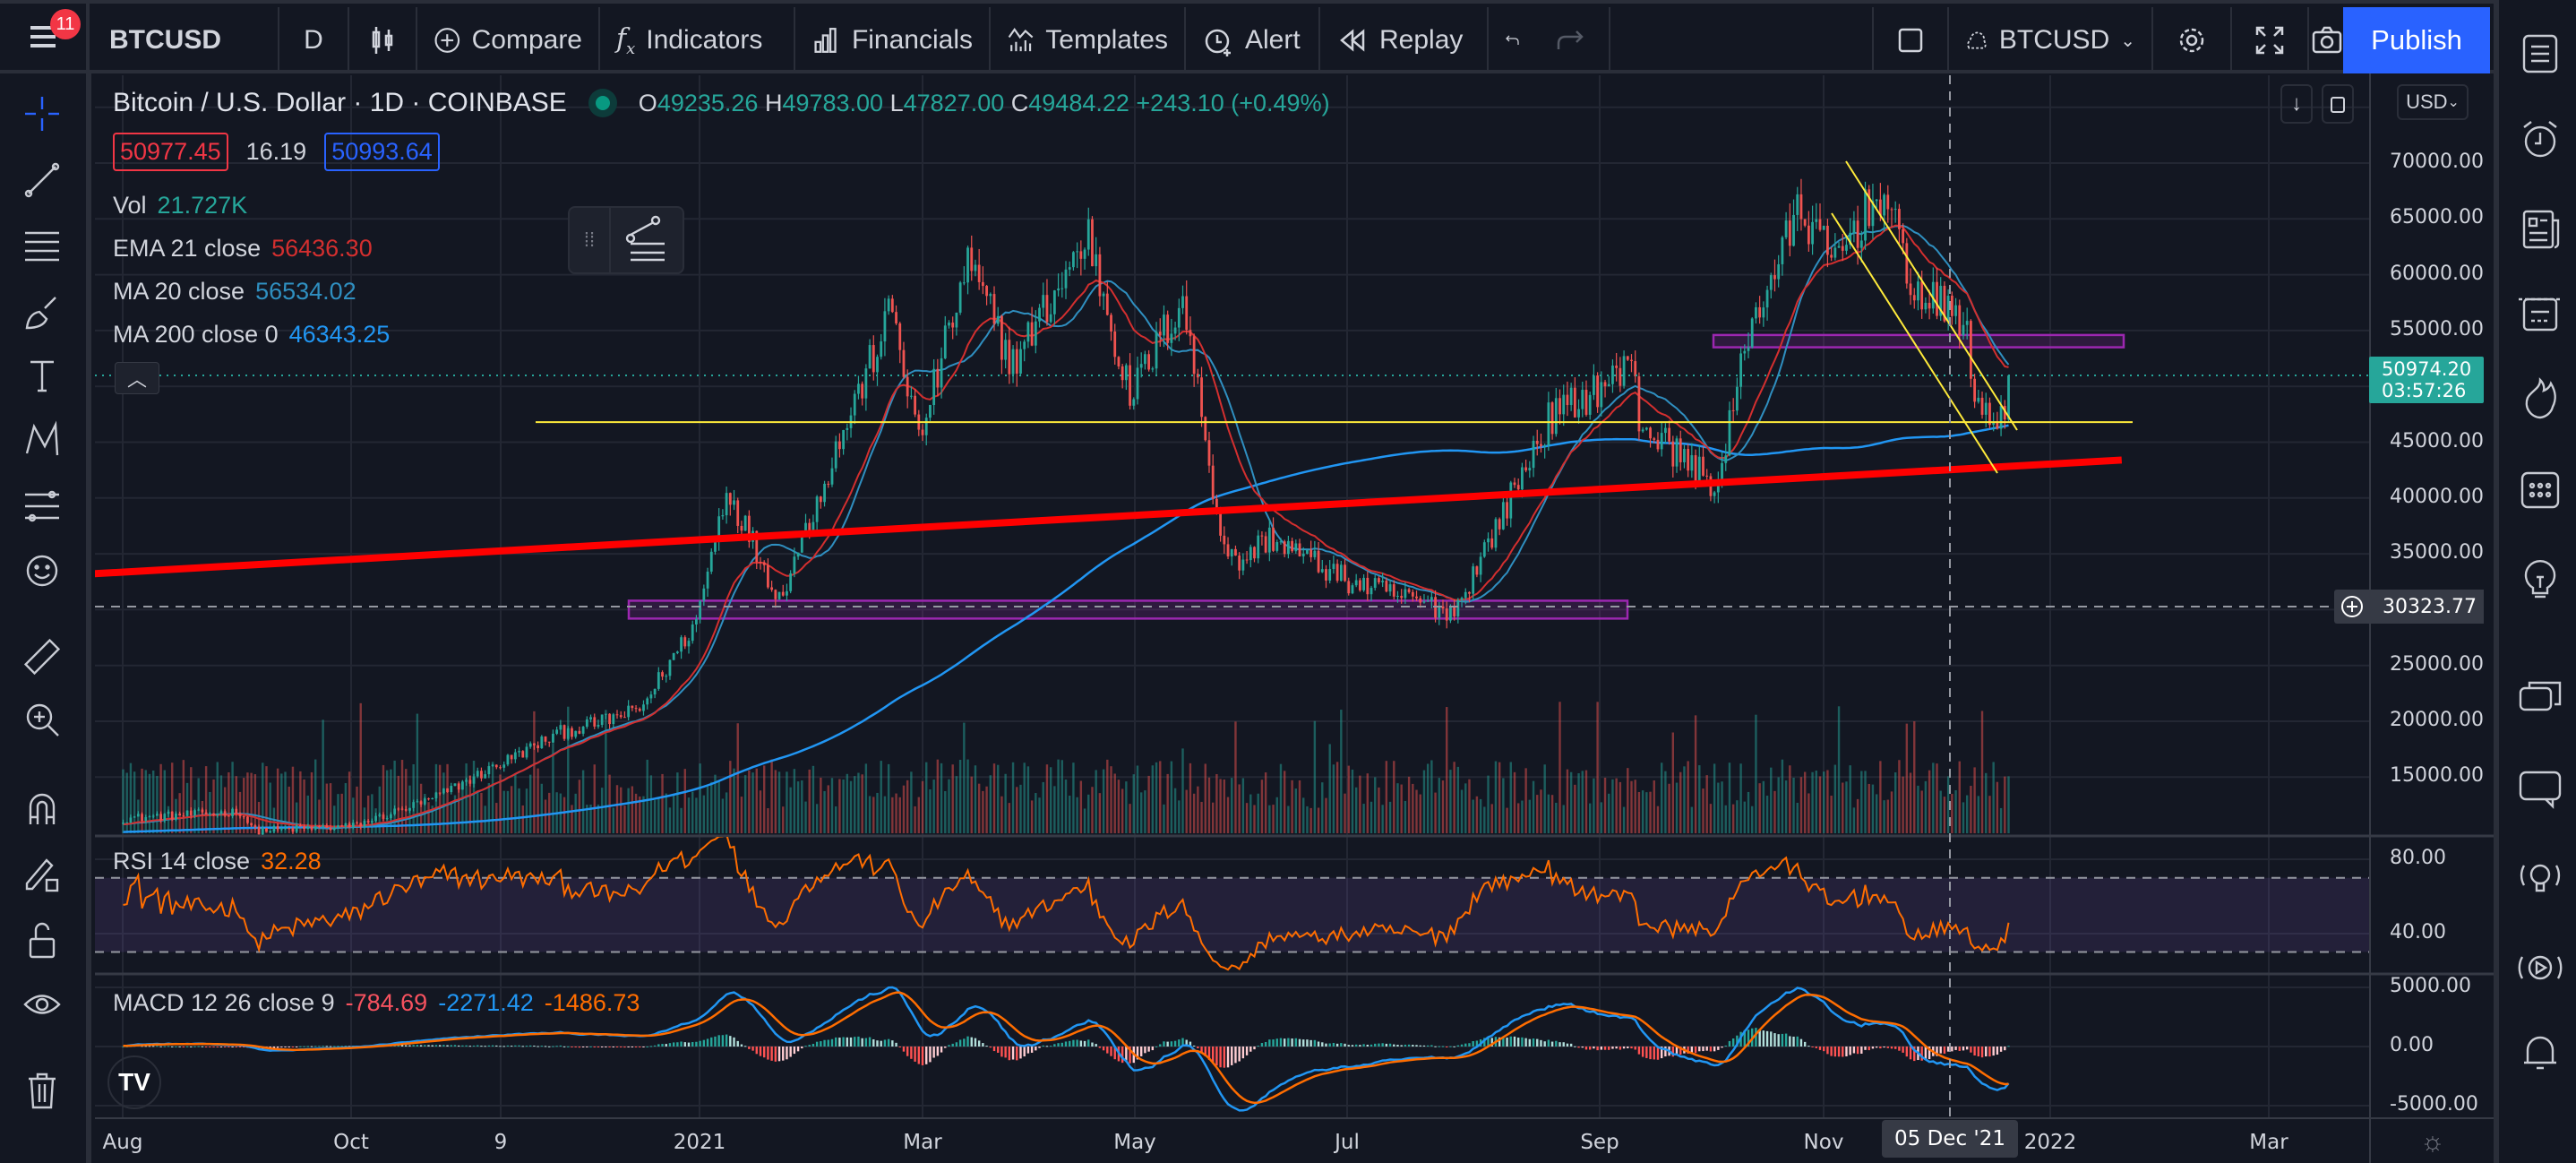 The width and height of the screenshot is (2576, 1163). What do you see at coordinates (2540, 312) in the screenshot?
I see `data-window-button` at bounding box center [2540, 312].